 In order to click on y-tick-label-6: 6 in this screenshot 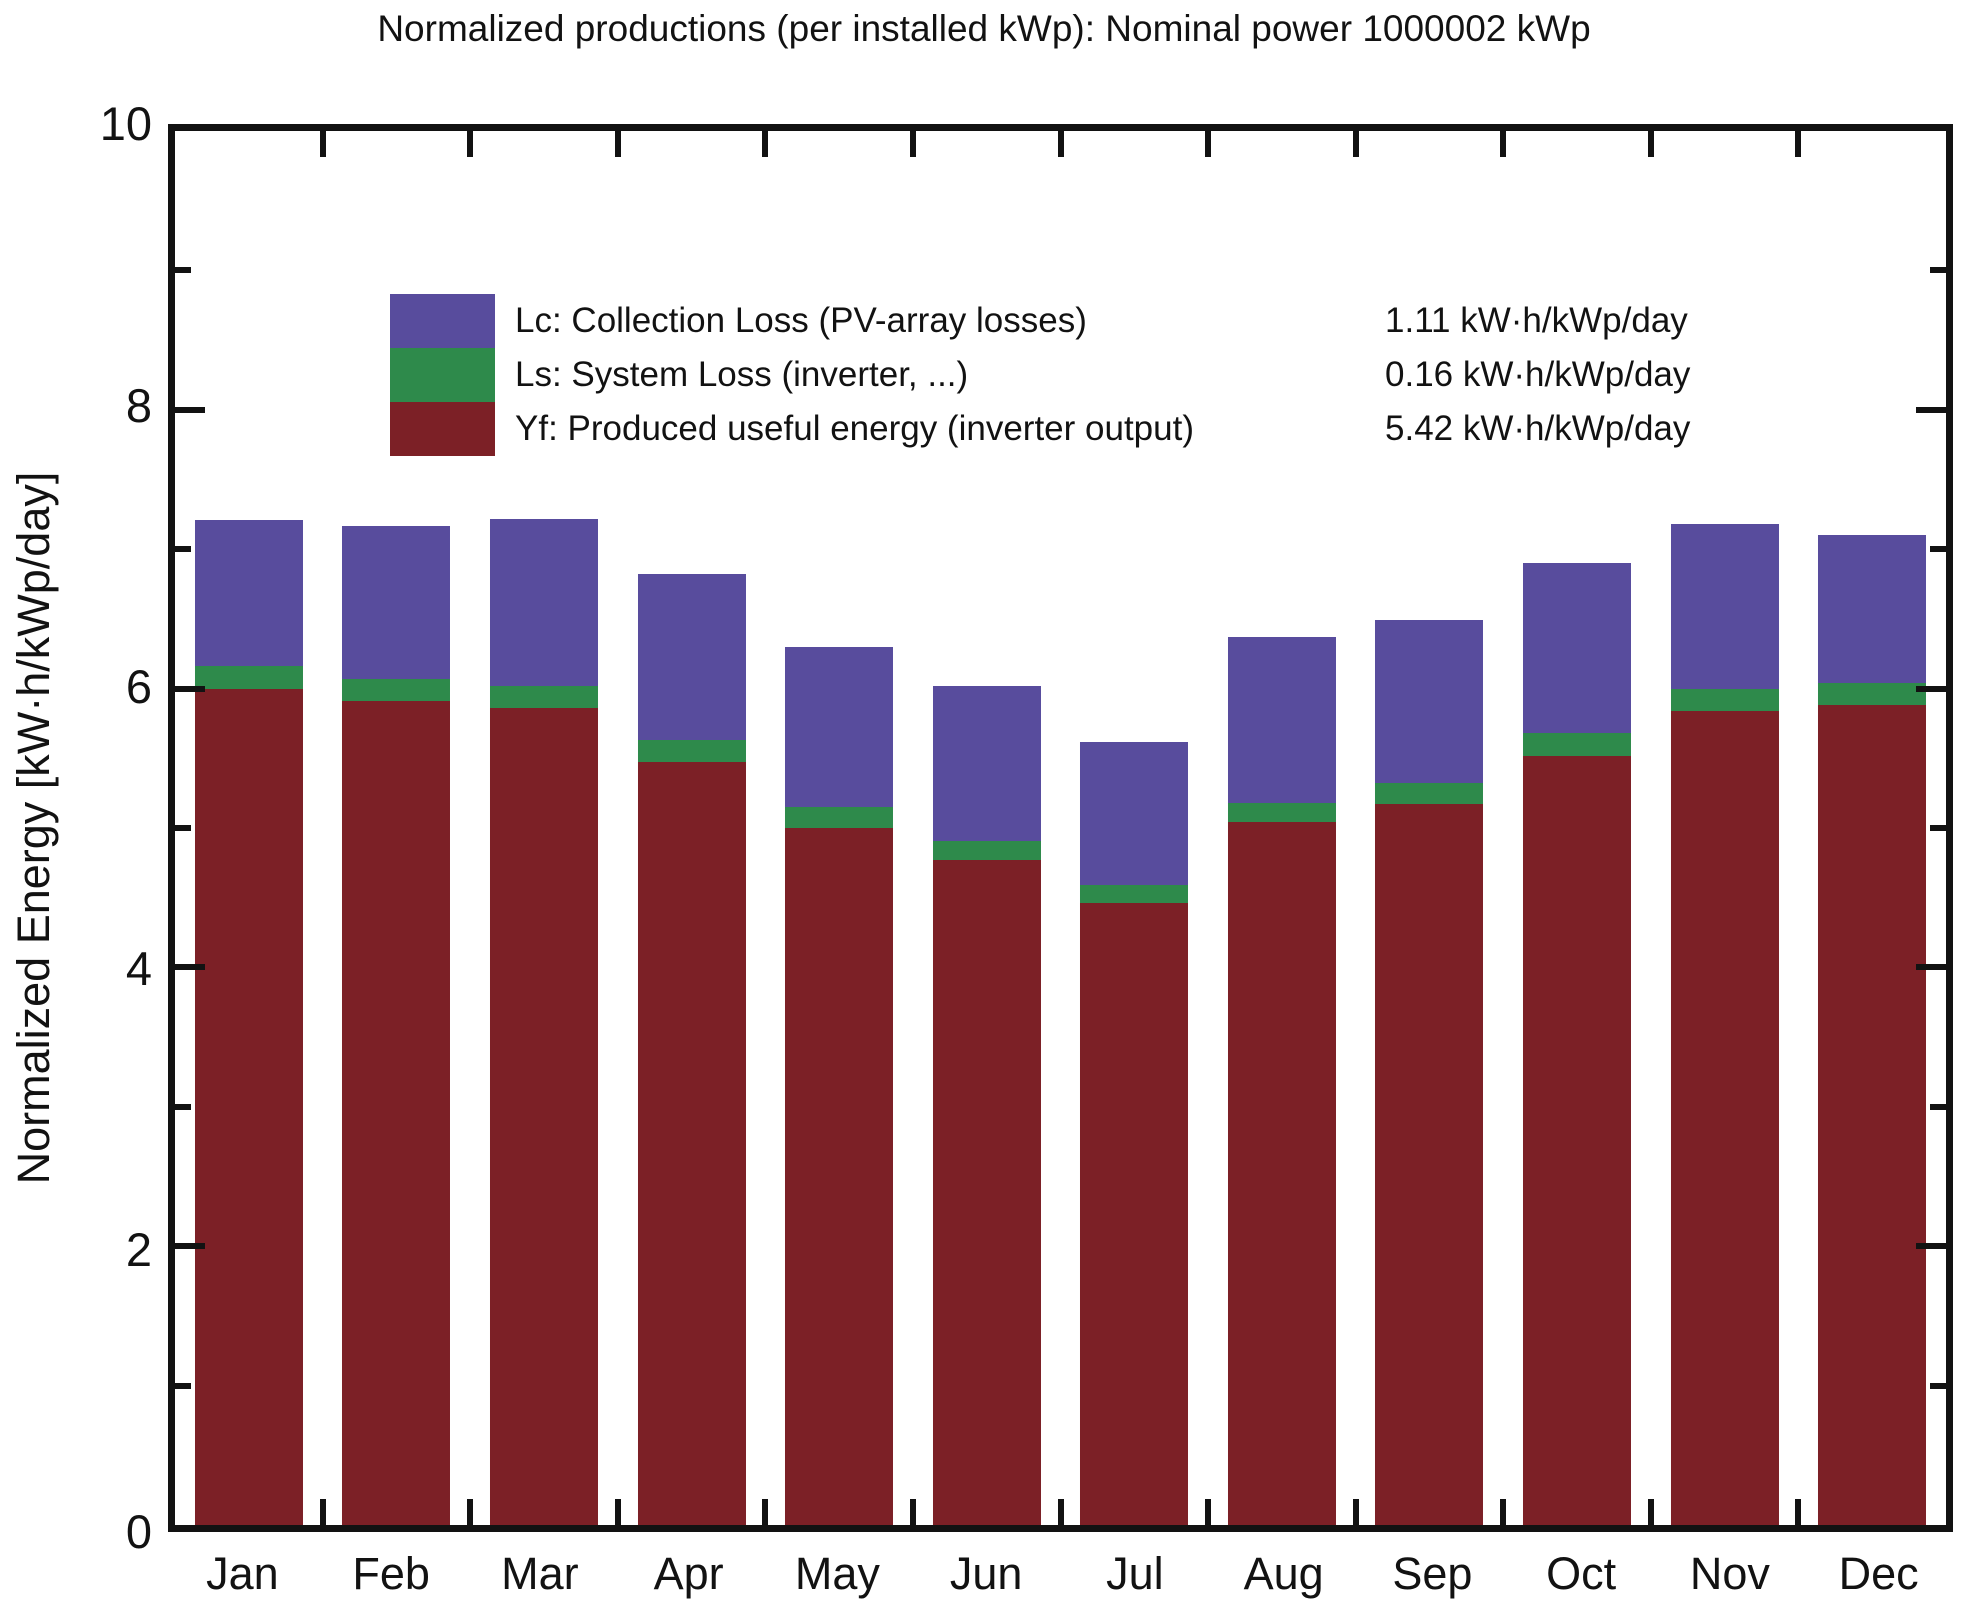, I will do `click(138, 687)`.